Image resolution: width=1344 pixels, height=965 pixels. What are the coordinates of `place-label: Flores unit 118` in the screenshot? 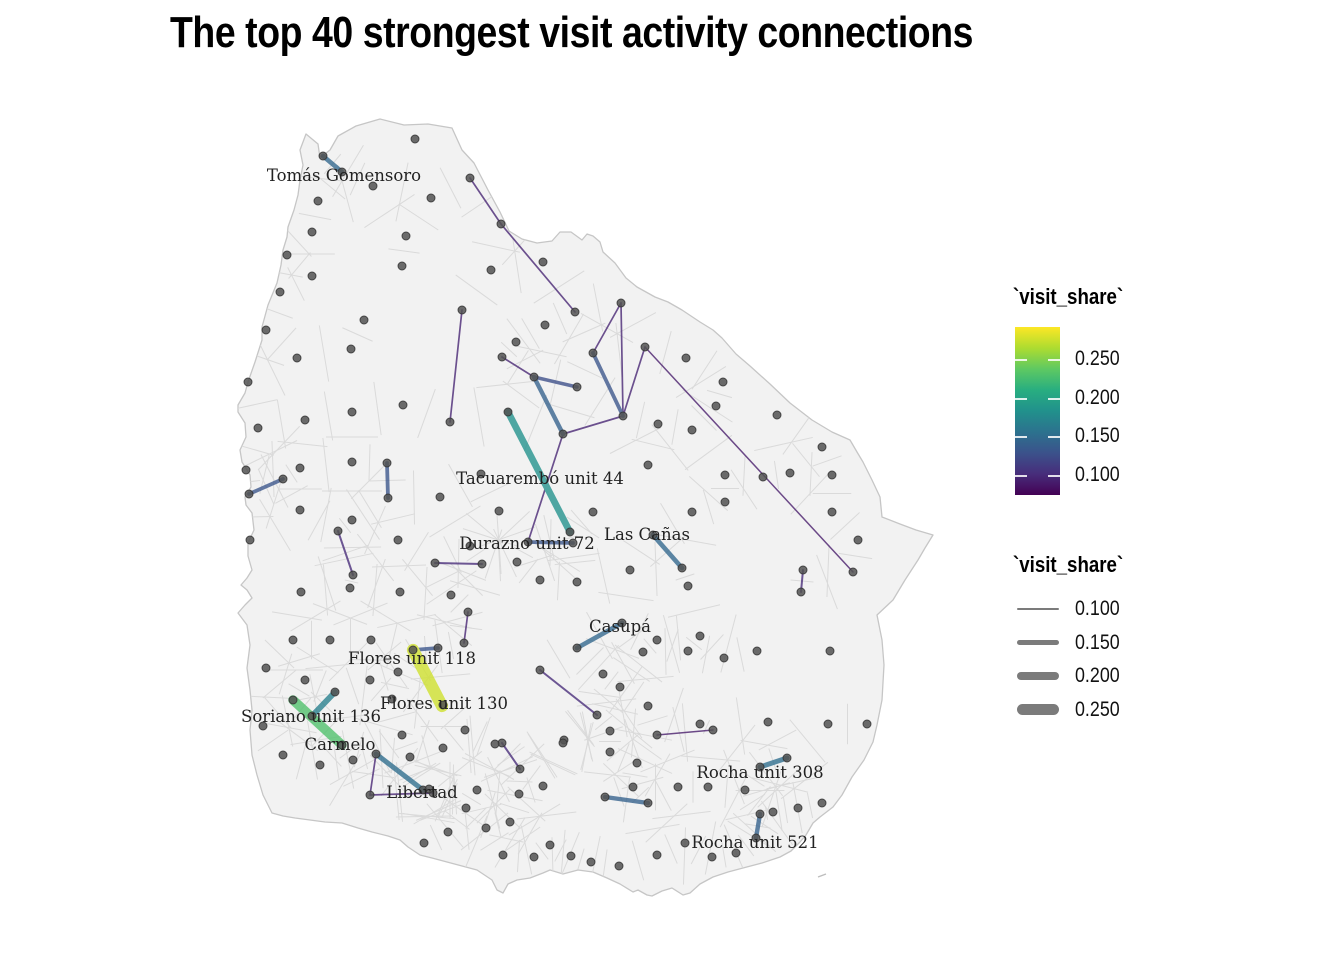 It's located at (412, 658).